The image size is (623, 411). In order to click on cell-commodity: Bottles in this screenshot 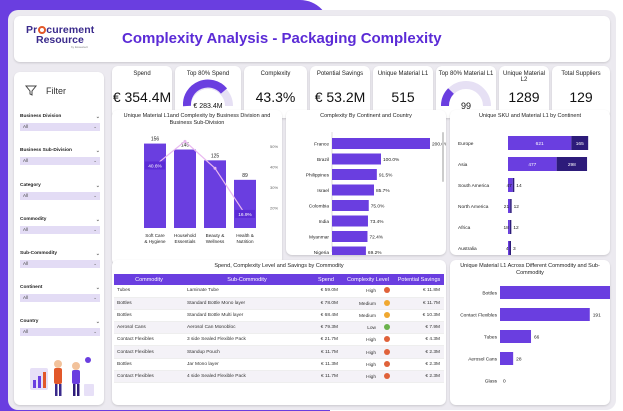, I will do `click(149, 316)`.